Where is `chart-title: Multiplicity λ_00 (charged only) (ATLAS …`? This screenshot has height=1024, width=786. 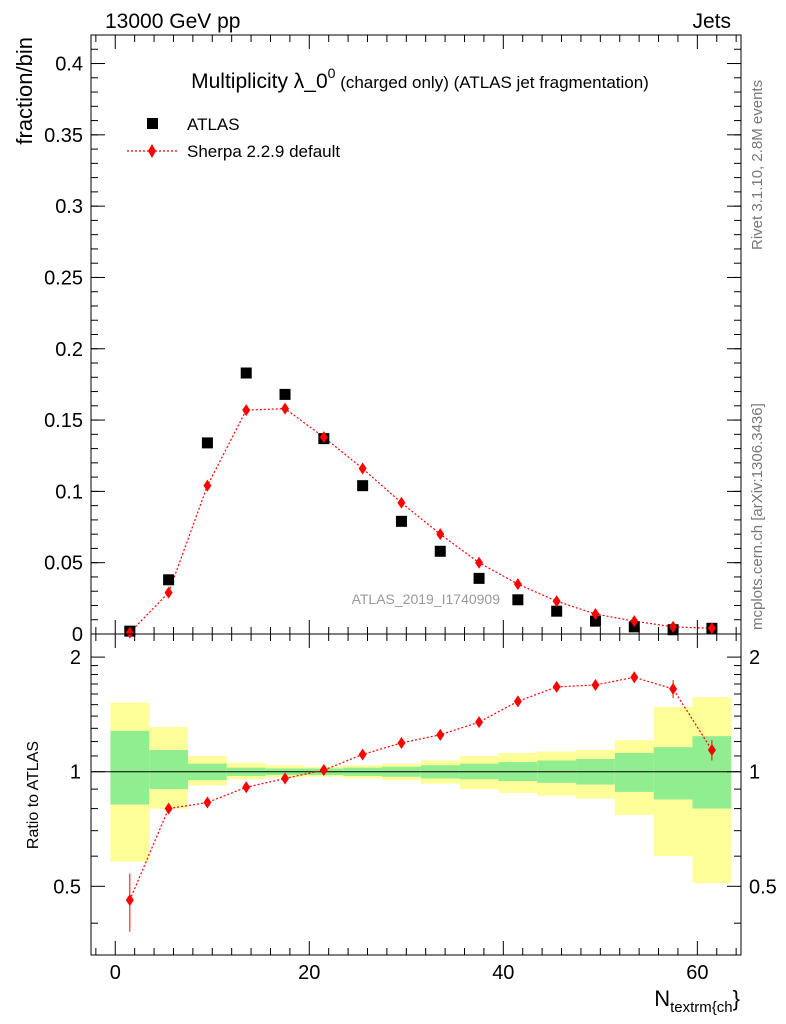
chart-title: Multiplicity λ_00 (charged only) (ATLAS … is located at coordinates (420, 79).